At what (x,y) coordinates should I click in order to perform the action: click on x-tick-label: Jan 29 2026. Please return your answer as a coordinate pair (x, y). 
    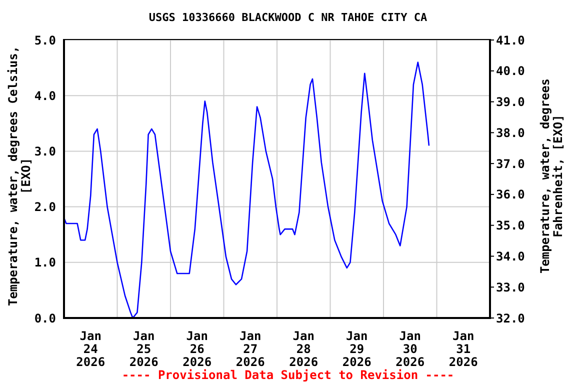
    Looking at the image, I should click on (357, 349).